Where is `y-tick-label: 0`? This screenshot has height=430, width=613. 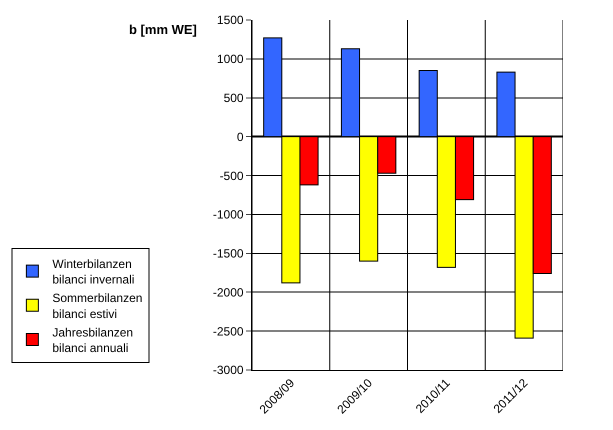
y-tick-label: 0 is located at coordinates (240, 137).